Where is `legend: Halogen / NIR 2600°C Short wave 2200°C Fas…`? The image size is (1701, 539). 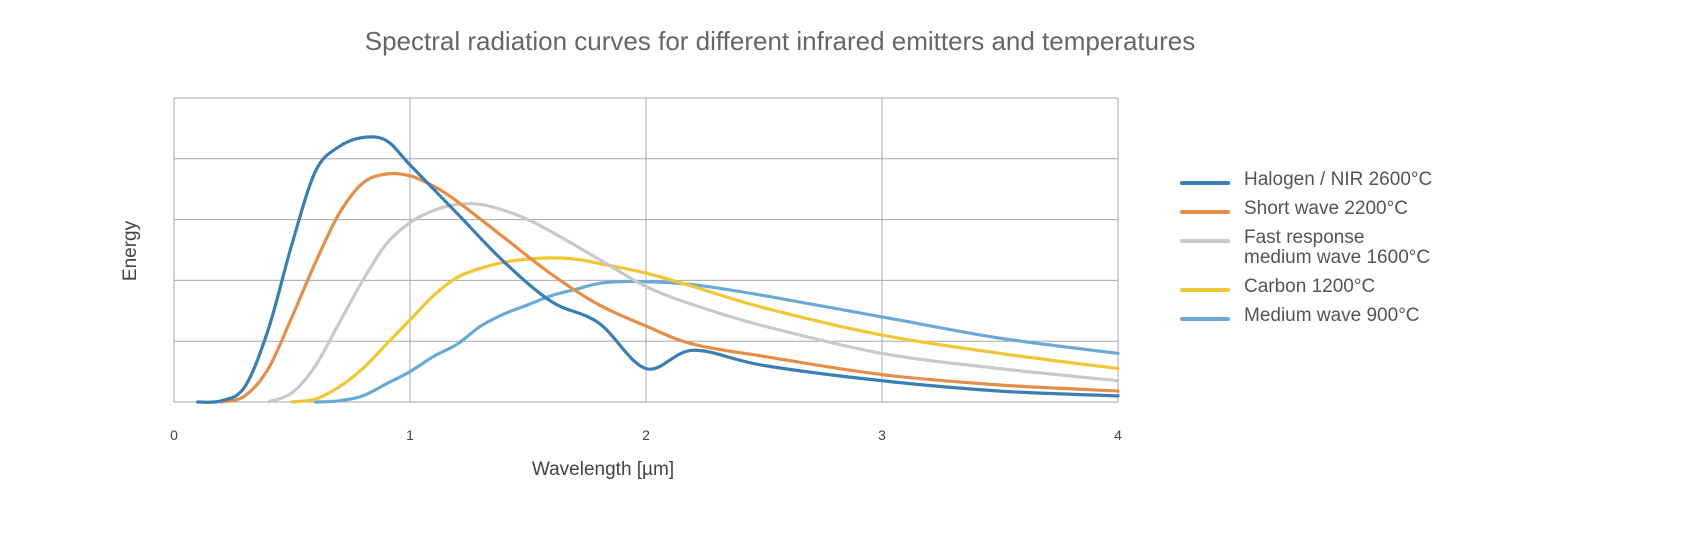
legend: Halogen / NIR 2600°C Short wave 2200°C Fas… is located at coordinates (1306, 252).